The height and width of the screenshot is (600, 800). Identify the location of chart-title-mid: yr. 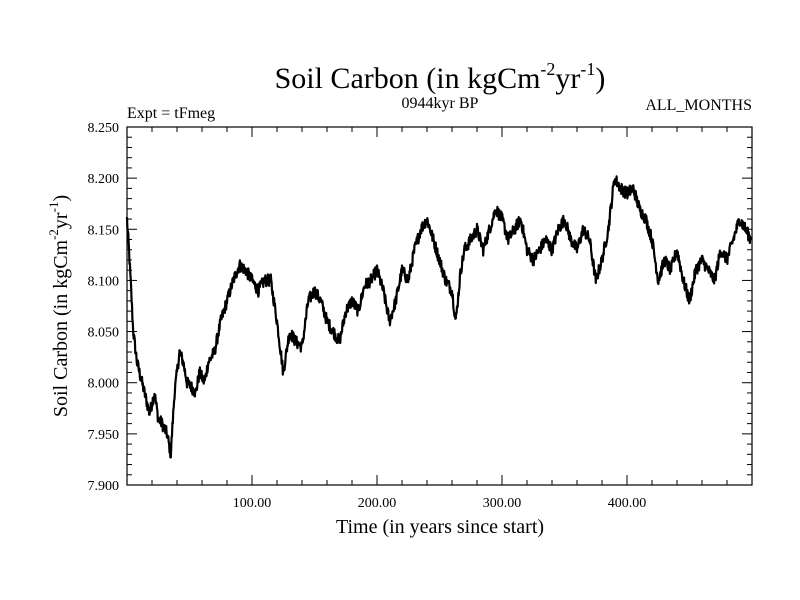
(567, 78).